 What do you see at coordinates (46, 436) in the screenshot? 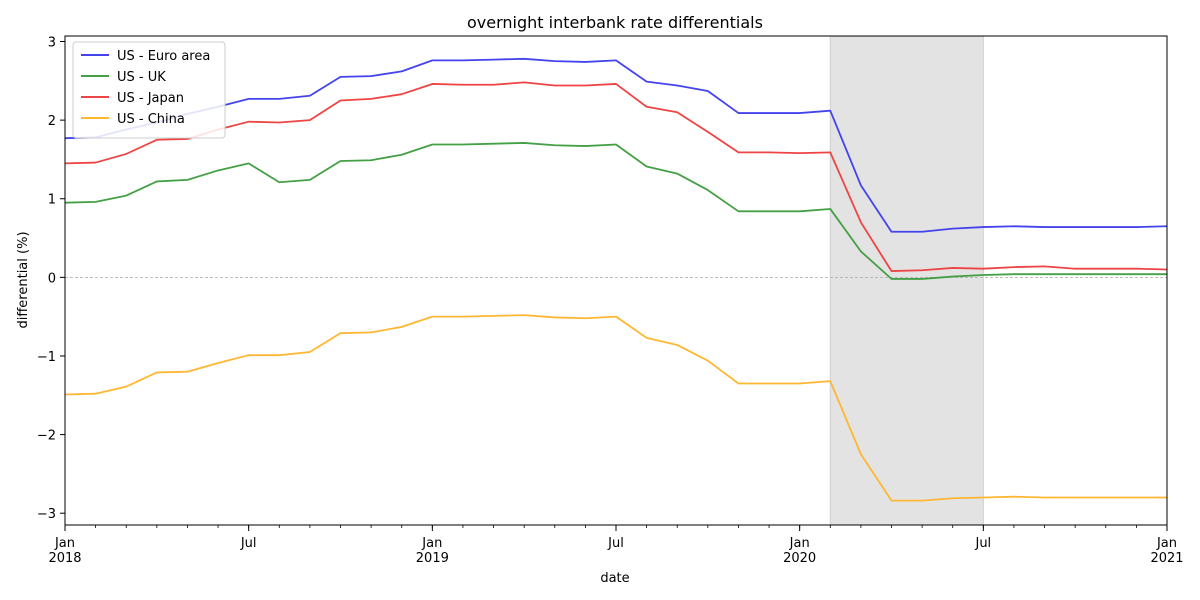
I see `y-tick-label: −2` at bounding box center [46, 436].